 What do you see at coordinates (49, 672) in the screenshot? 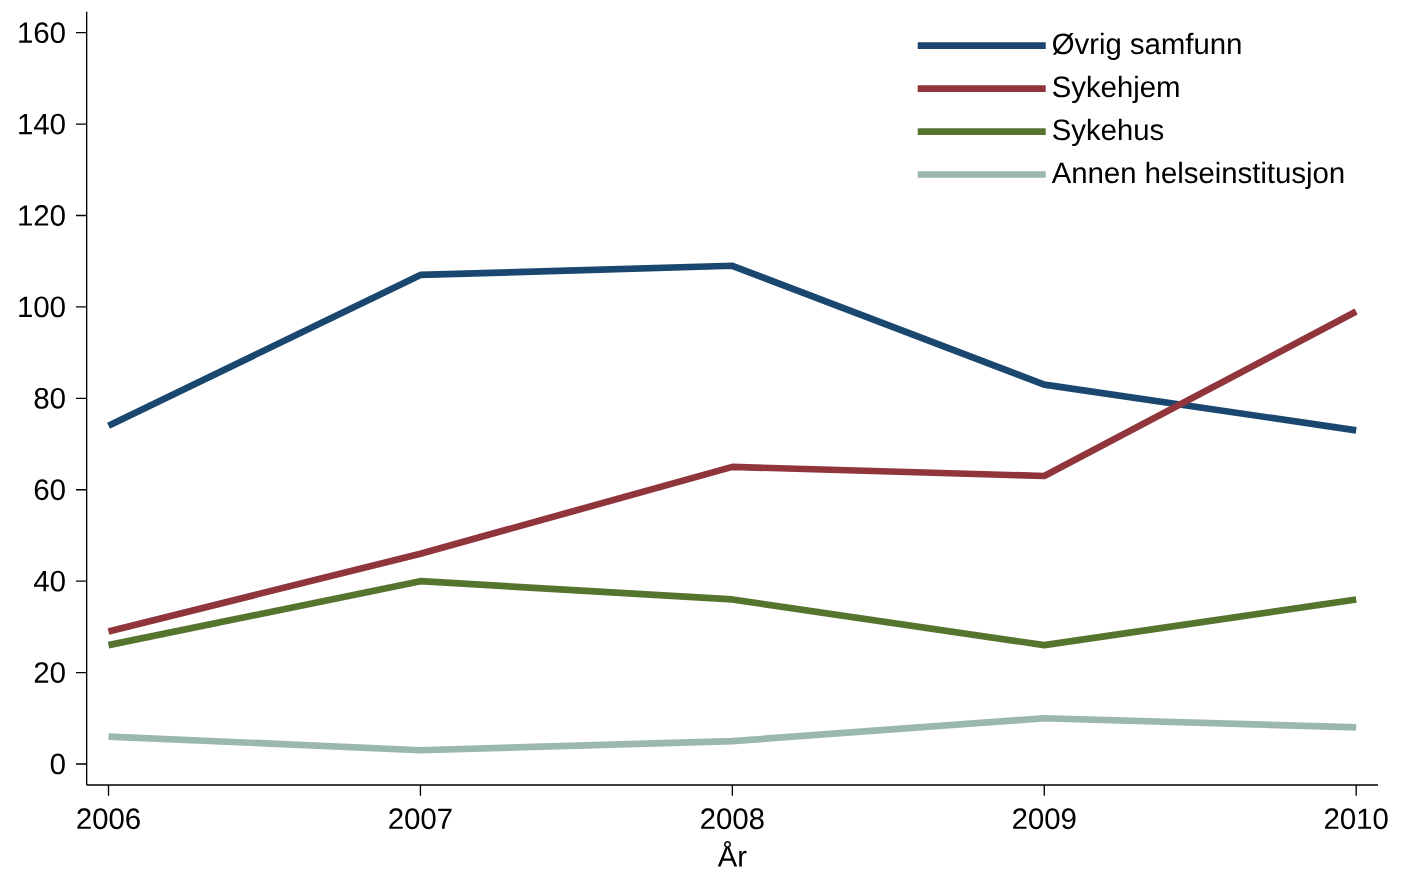
I see `y-tick-label: 20` at bounding box center [49, 672].